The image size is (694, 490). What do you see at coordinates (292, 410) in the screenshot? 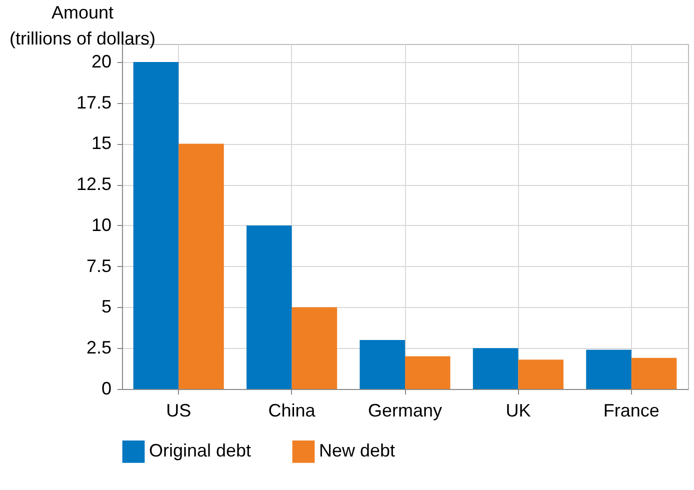
I see `x-tick-label: China` at bounding box center [292, 410].